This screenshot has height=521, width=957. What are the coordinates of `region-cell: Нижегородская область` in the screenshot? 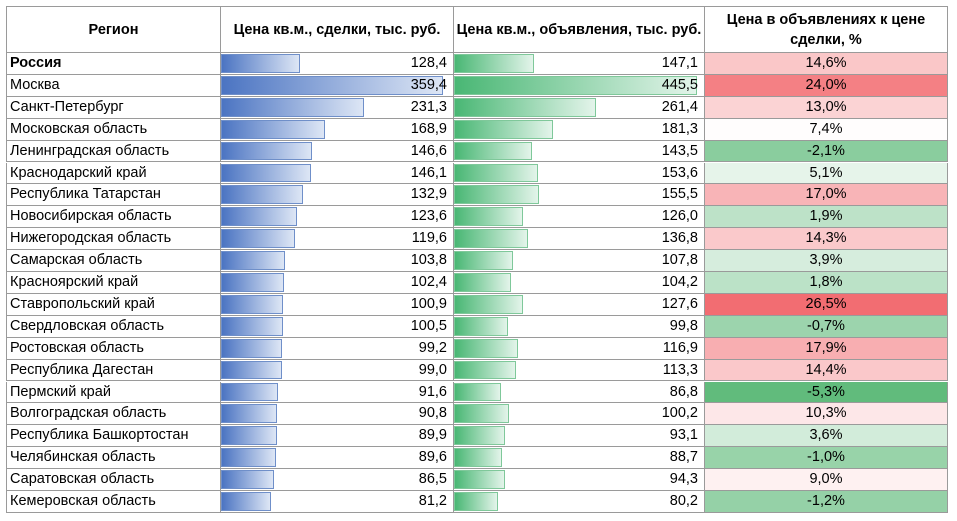 It's located at (113, 239).